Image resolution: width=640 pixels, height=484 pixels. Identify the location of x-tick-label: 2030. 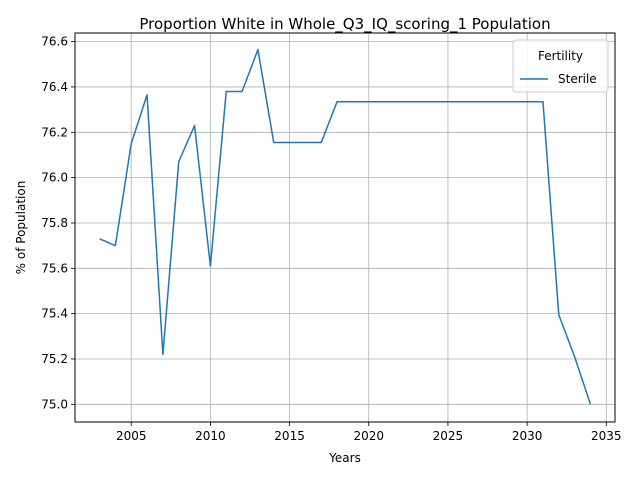
(527, 436).